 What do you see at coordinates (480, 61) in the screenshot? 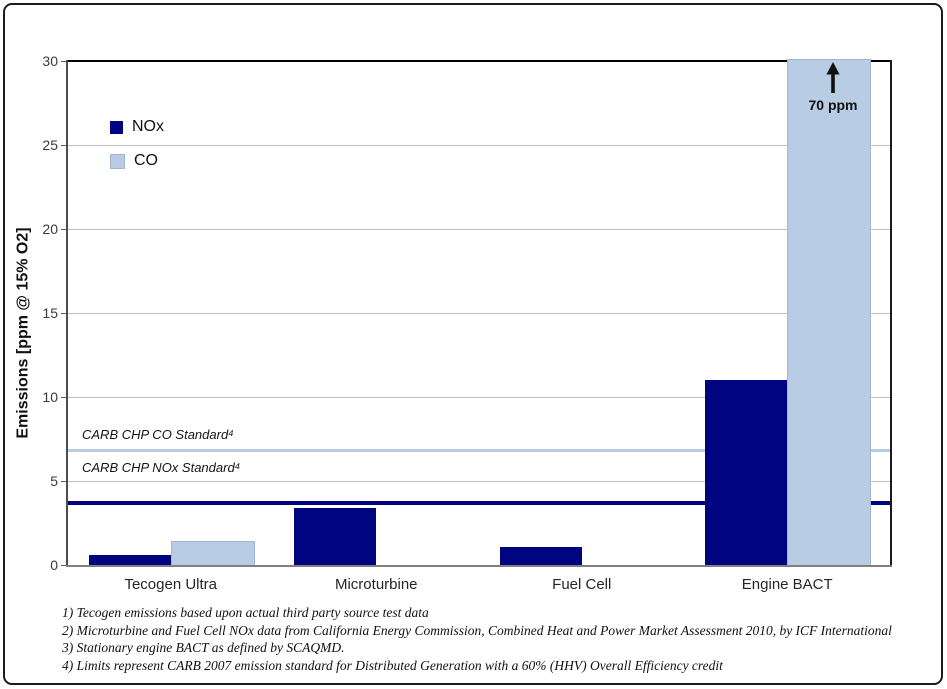
I see `plot-border-top` at bounding box center [480, 61].